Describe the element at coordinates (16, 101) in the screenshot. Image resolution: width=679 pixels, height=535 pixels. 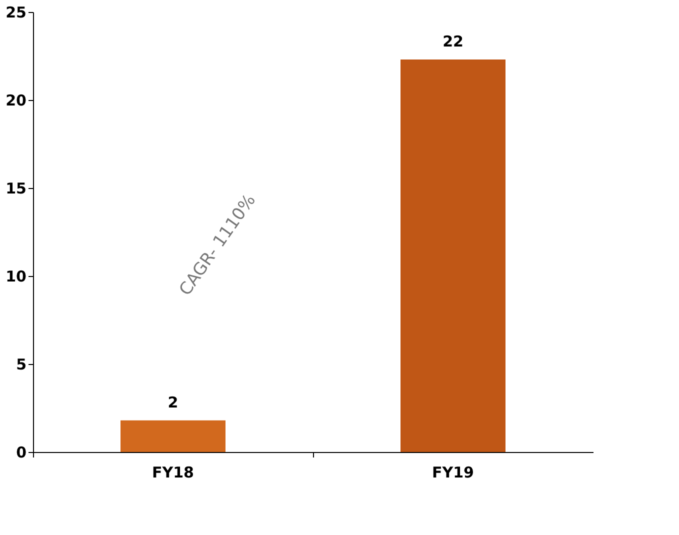
I see `y-tick-label: 20` at that location.